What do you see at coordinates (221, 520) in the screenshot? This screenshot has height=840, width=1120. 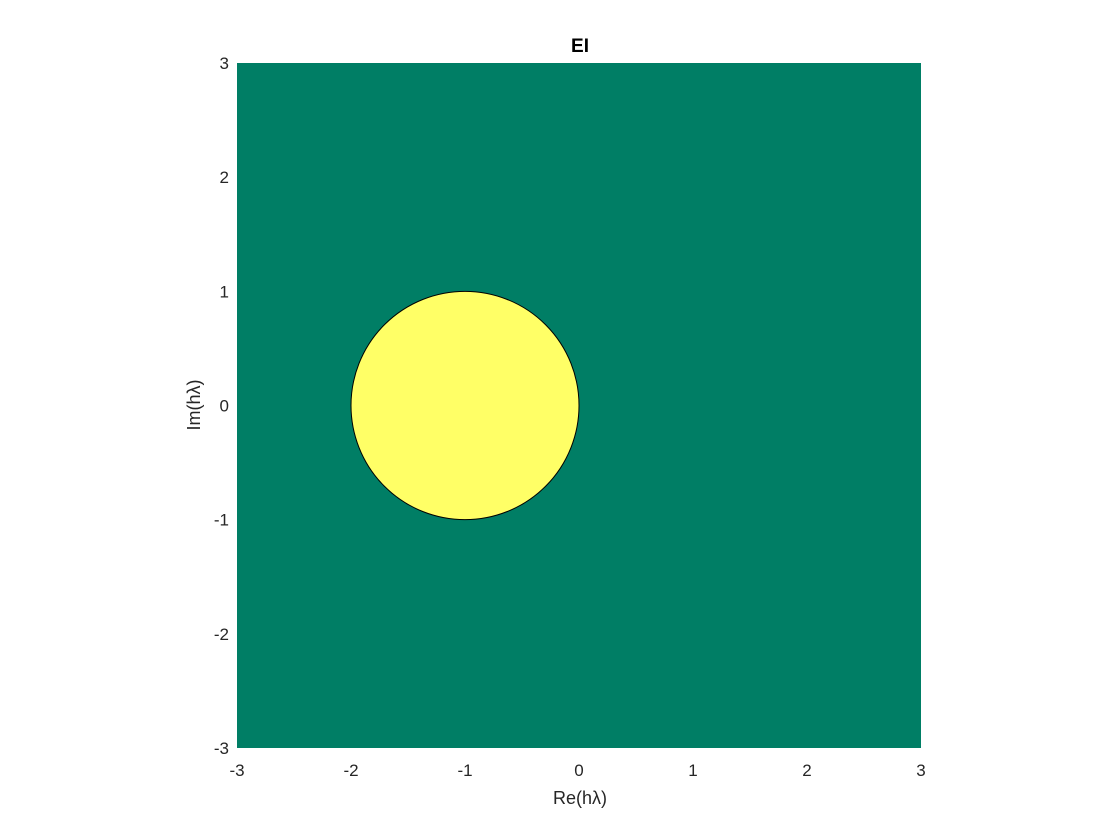 I see `y-tick-label: -1` at bounding box center [221, 520].